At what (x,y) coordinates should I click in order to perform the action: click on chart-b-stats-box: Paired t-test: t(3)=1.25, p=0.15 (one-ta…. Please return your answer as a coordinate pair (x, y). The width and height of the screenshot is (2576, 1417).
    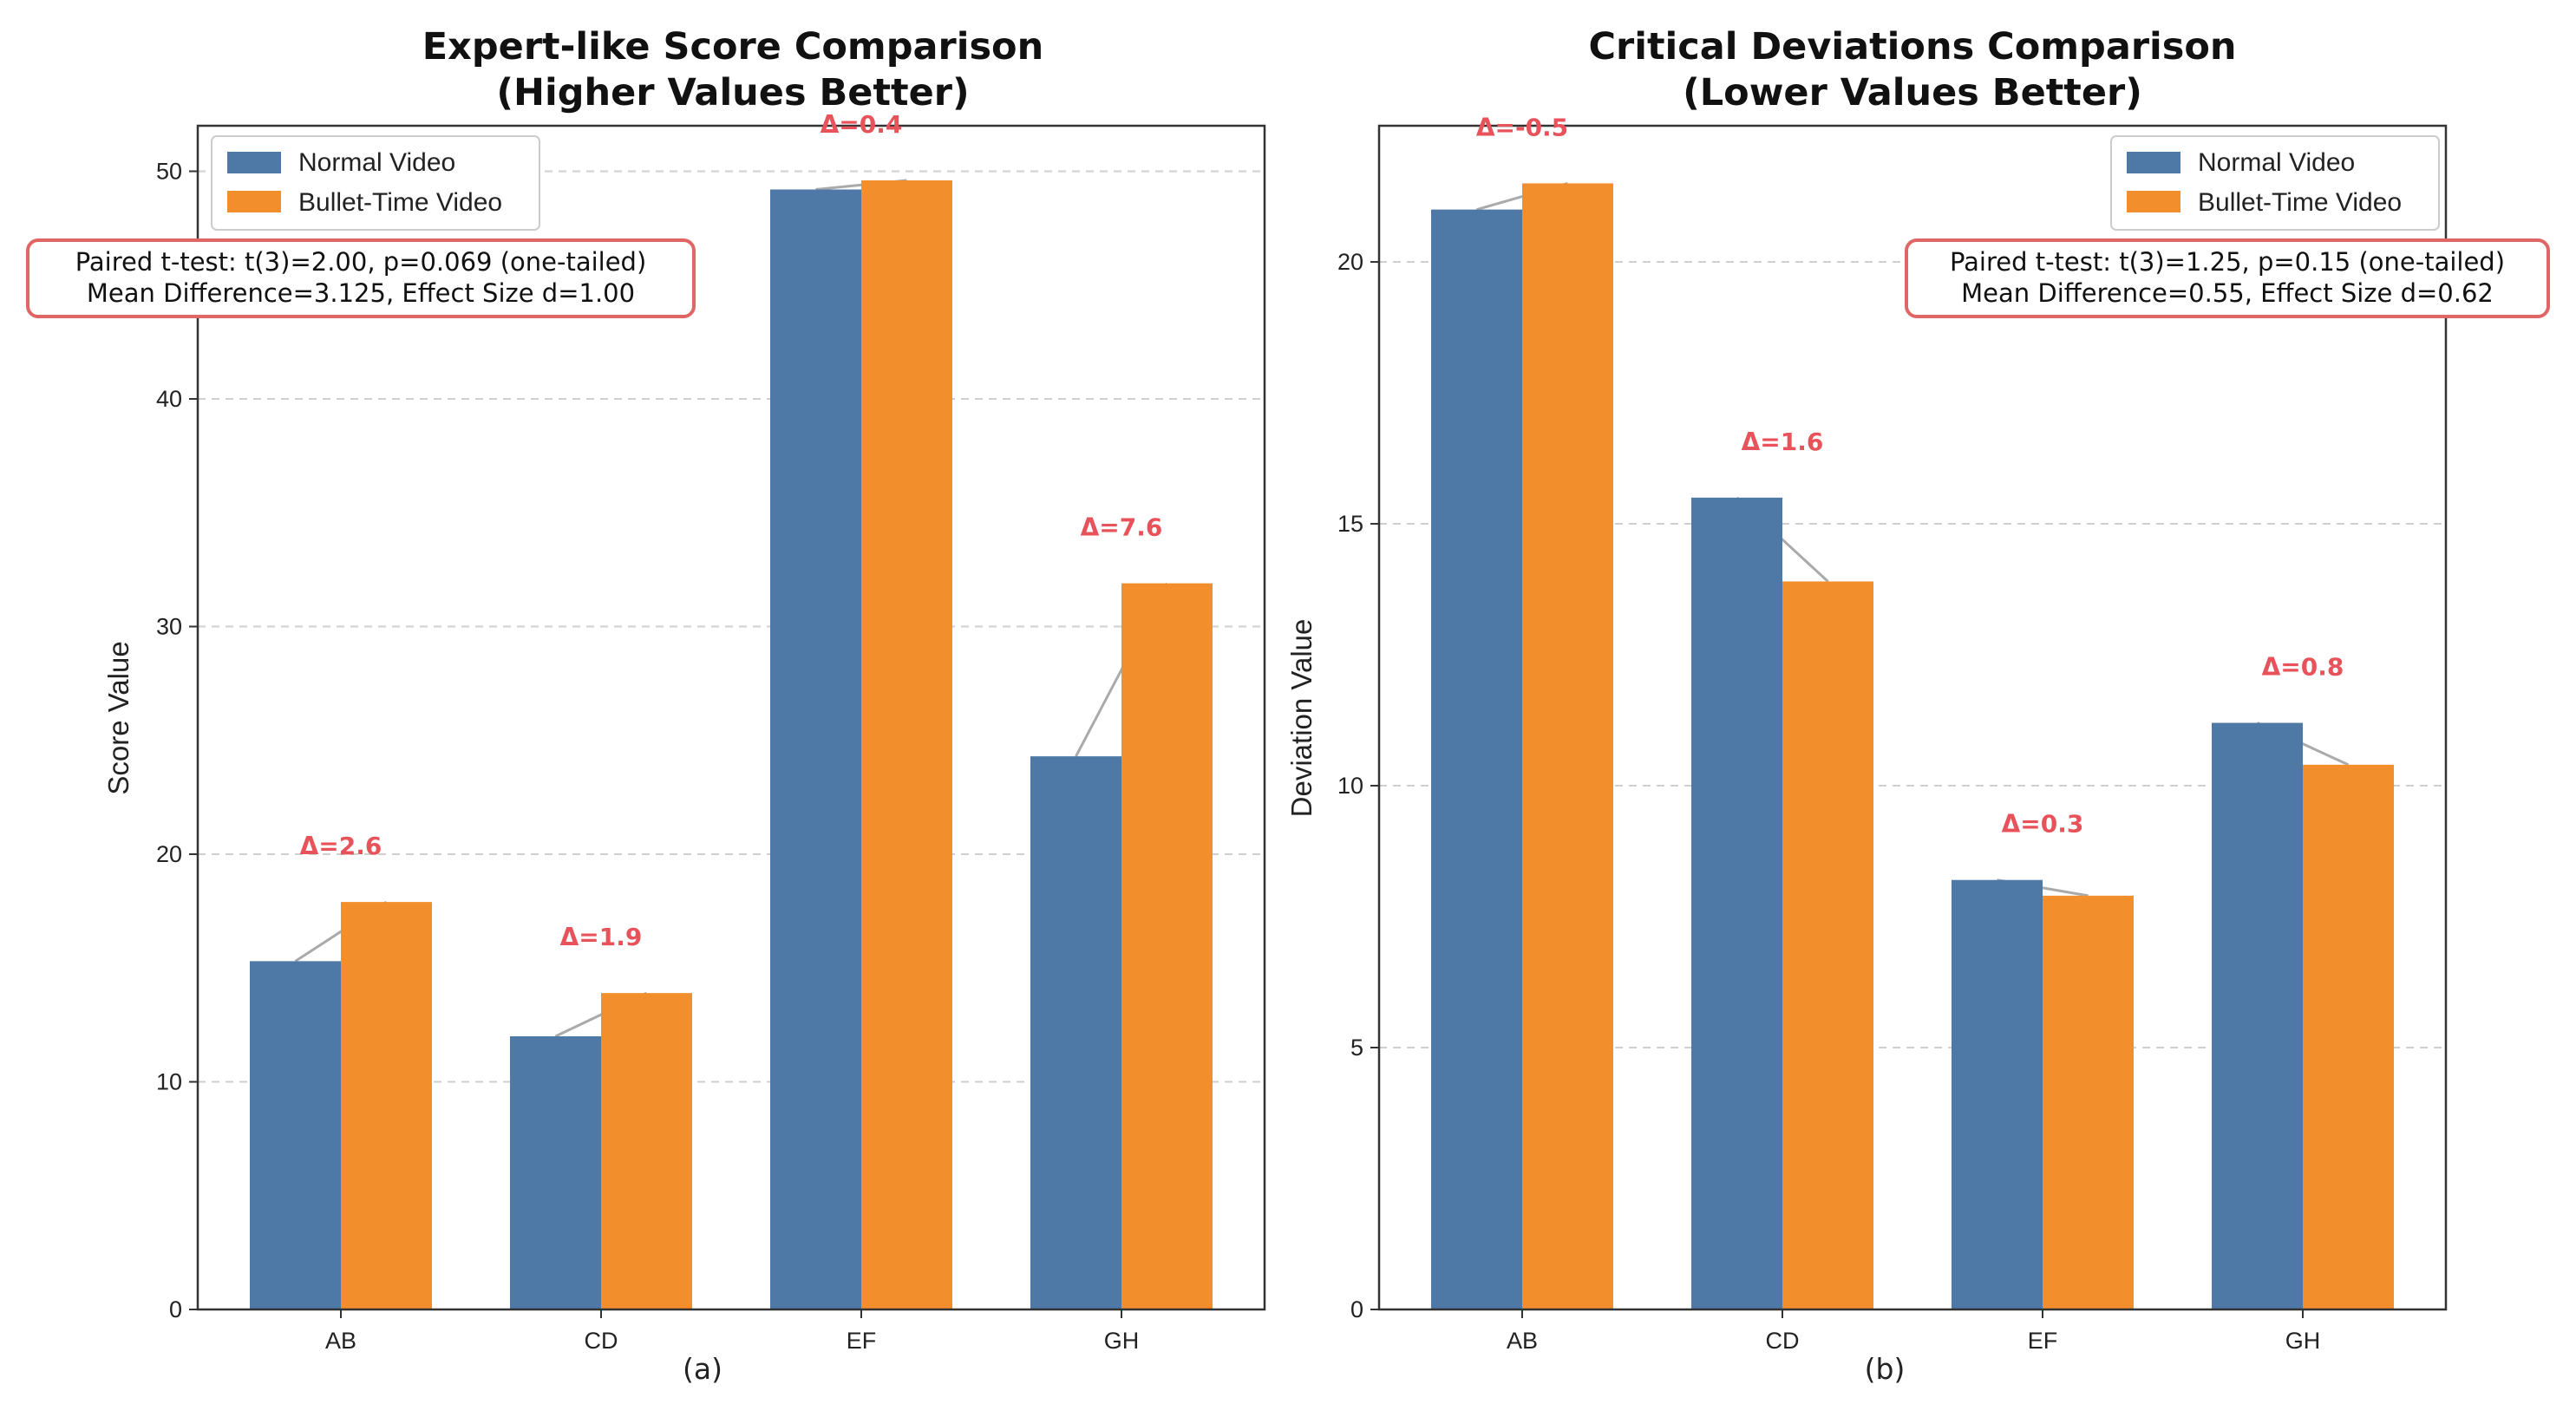
    Looking at the image, I should click on (2227, 278).